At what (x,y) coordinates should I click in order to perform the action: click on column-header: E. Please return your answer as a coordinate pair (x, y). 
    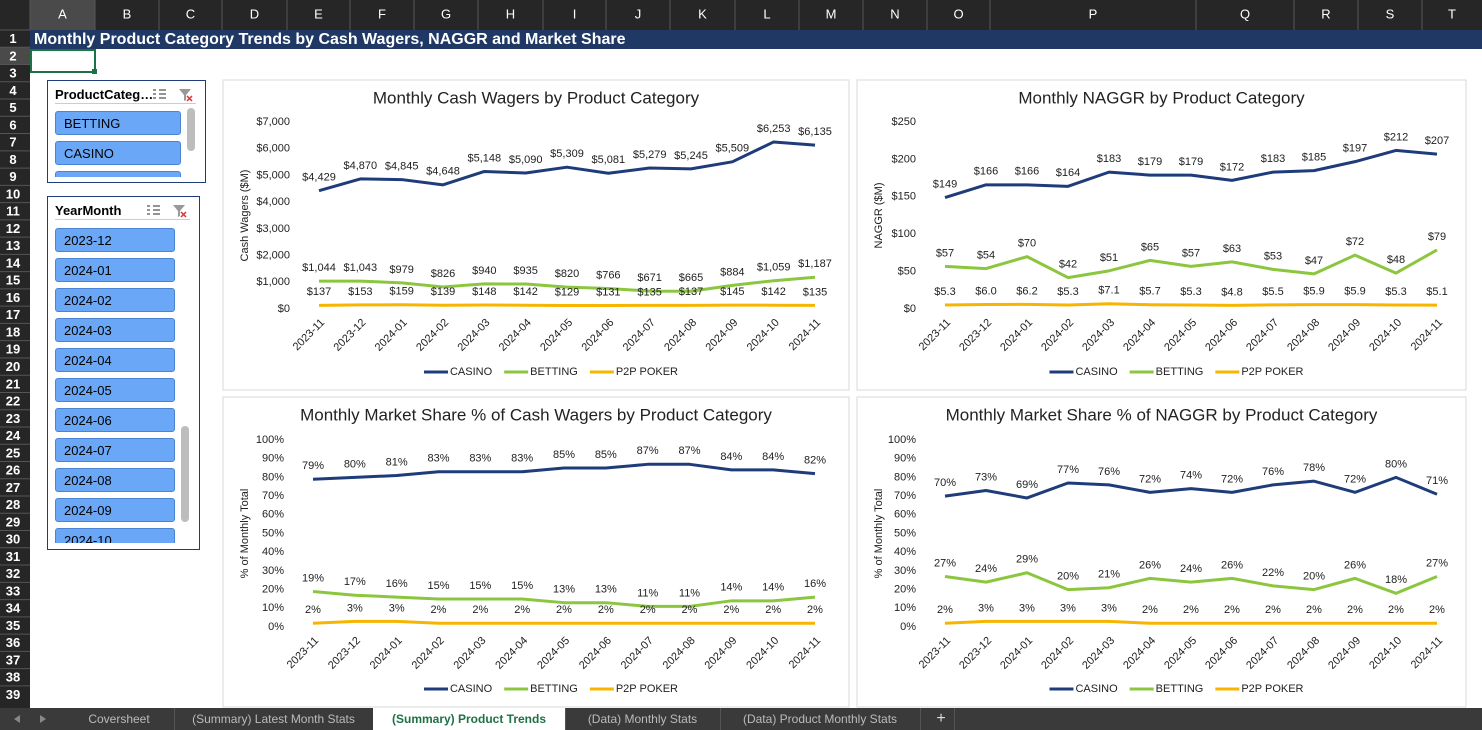
    Looking at the image, I should click on (318, 13).